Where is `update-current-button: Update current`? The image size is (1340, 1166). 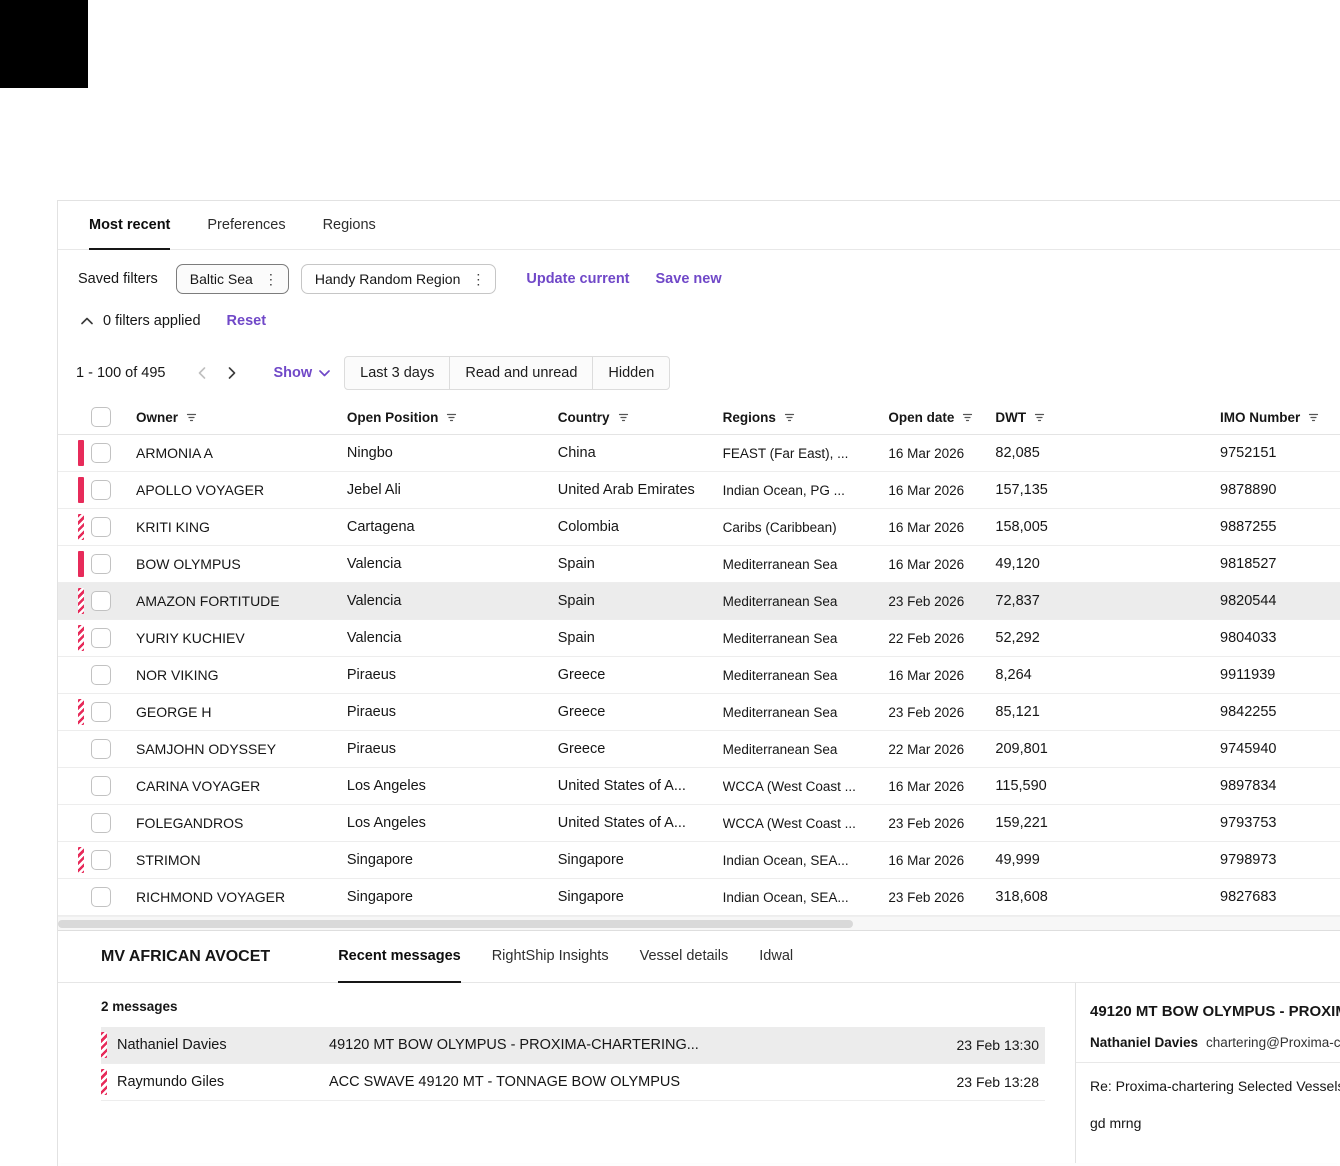 update-current-button: Update current is located at coordinates (578, 279).